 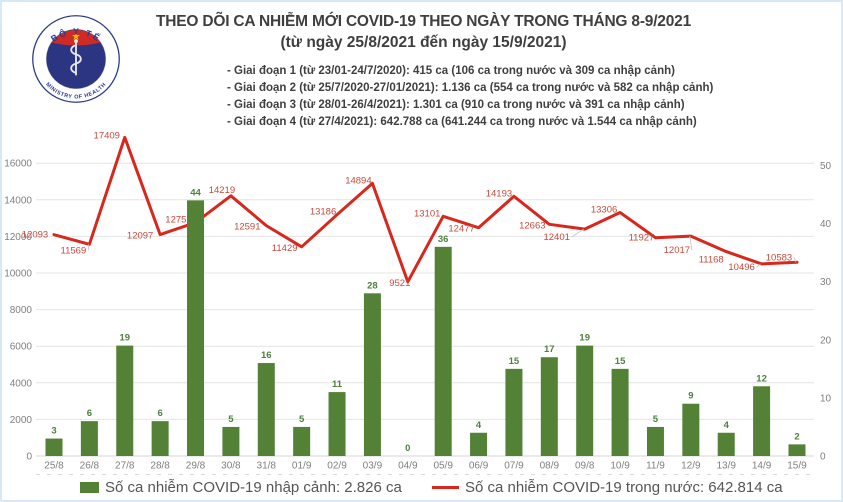 What do you see at coordinates (285, 248) in the screenshot?
I see `line-value-label: 11429` at bounding box center [285, 248].